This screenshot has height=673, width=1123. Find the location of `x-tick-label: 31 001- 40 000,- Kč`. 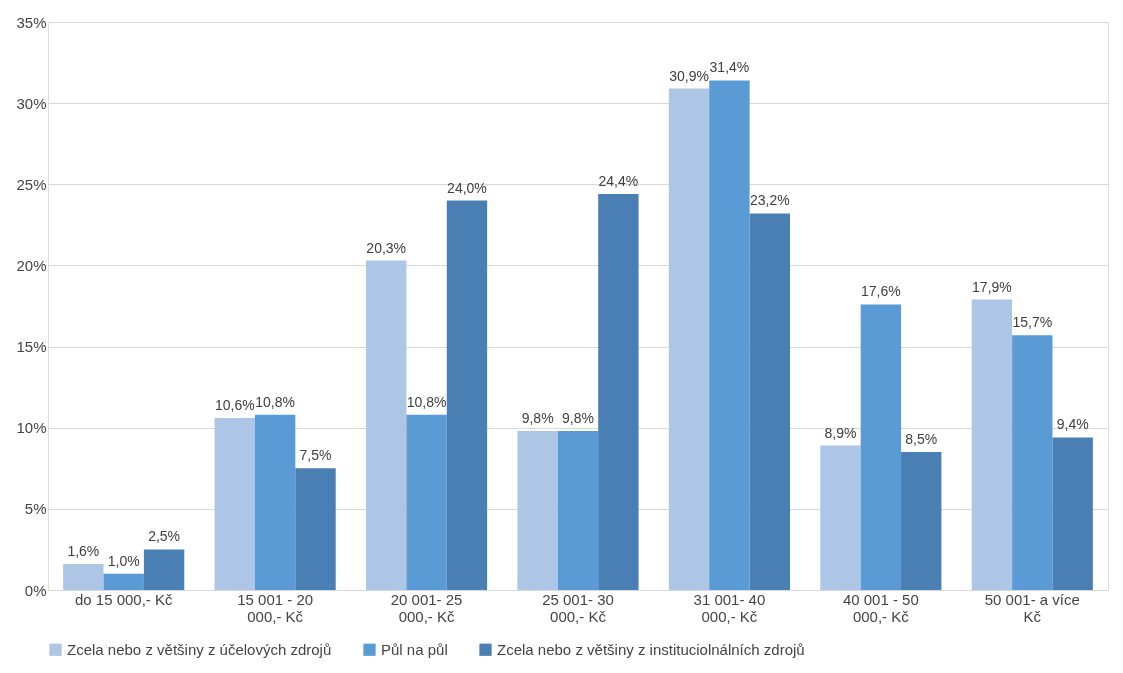

x-tick-label: 31 001- 40 000,- Kč is located at coordinates (729, 607).